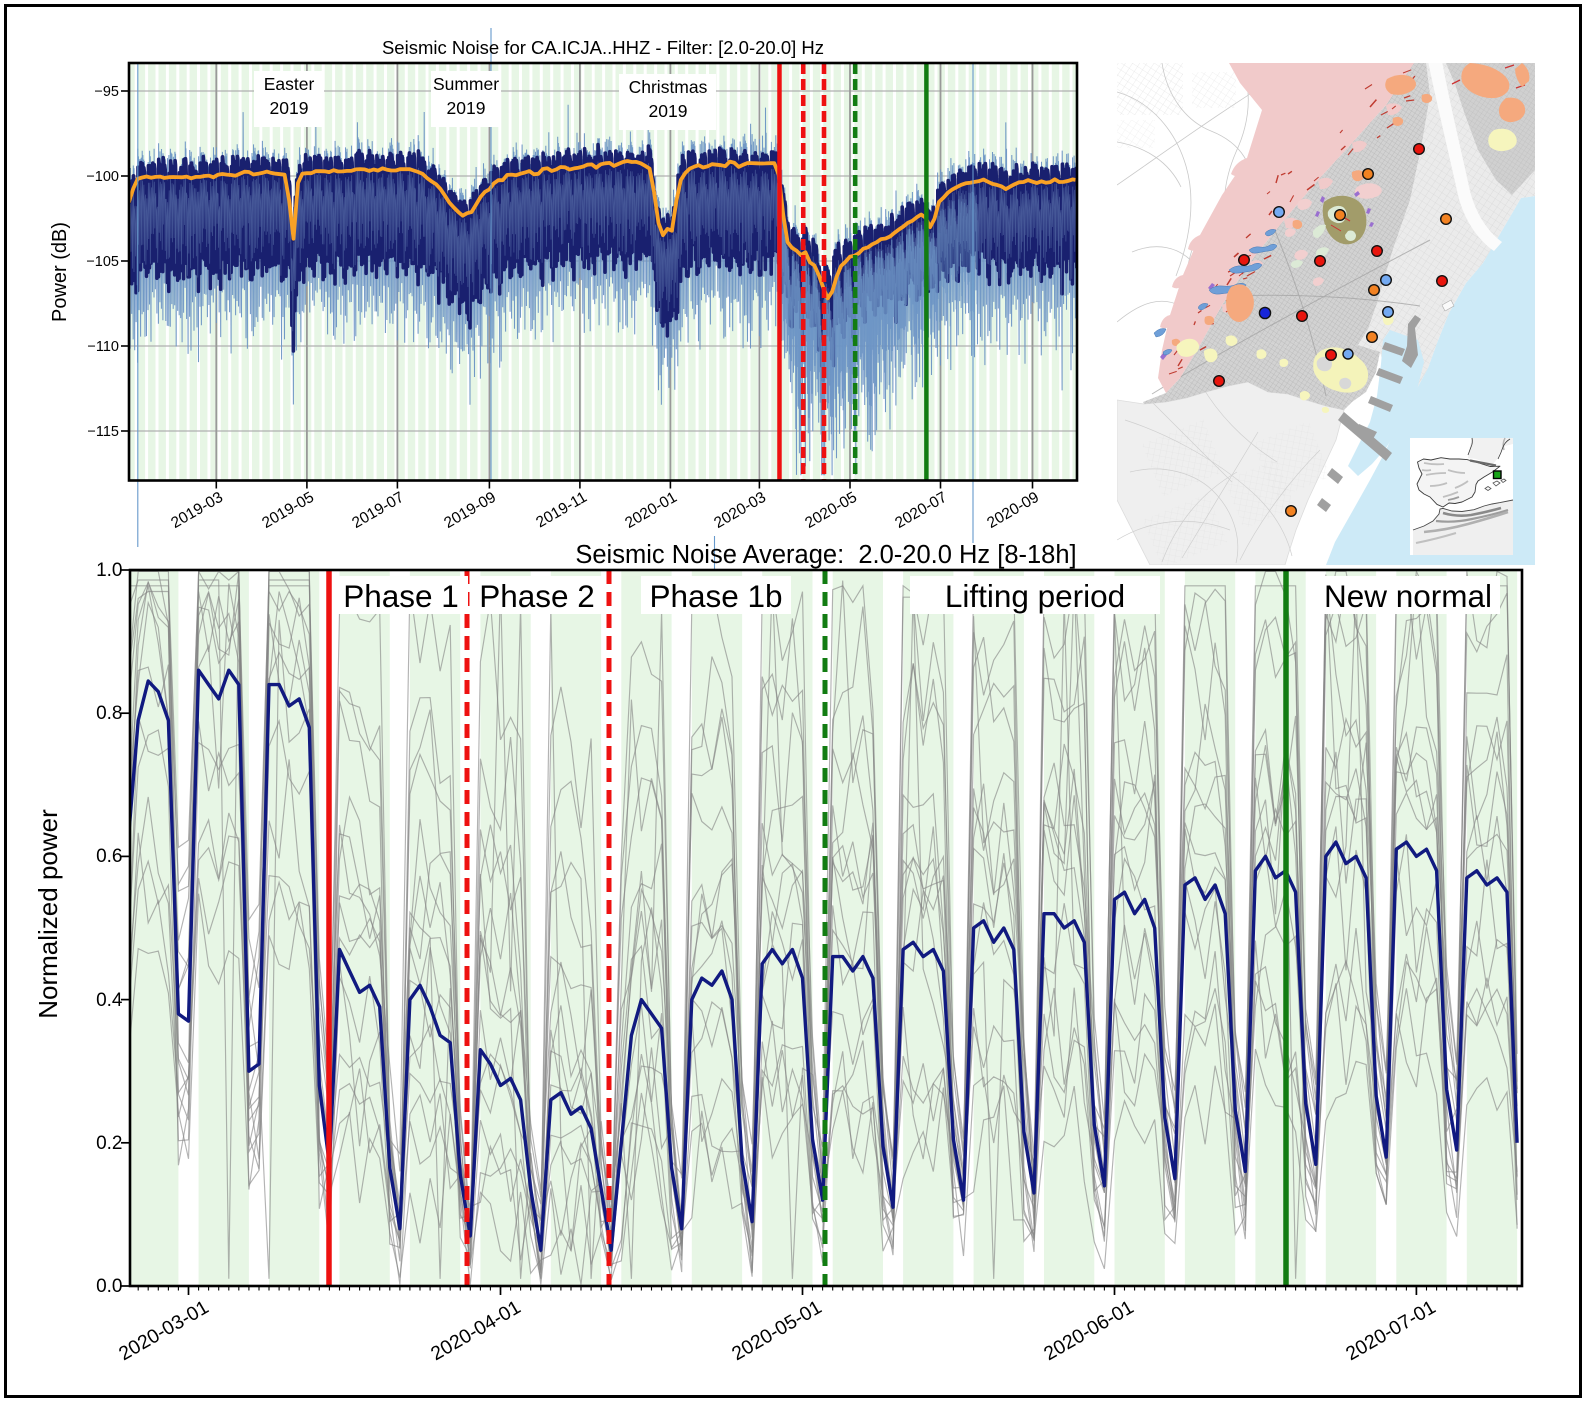 This screenshot has height=1402, width=1586. What do you see at coordinates (106, 92) in the screenshot?
I see `svg-text: −95` at bounding box center [106, 92].